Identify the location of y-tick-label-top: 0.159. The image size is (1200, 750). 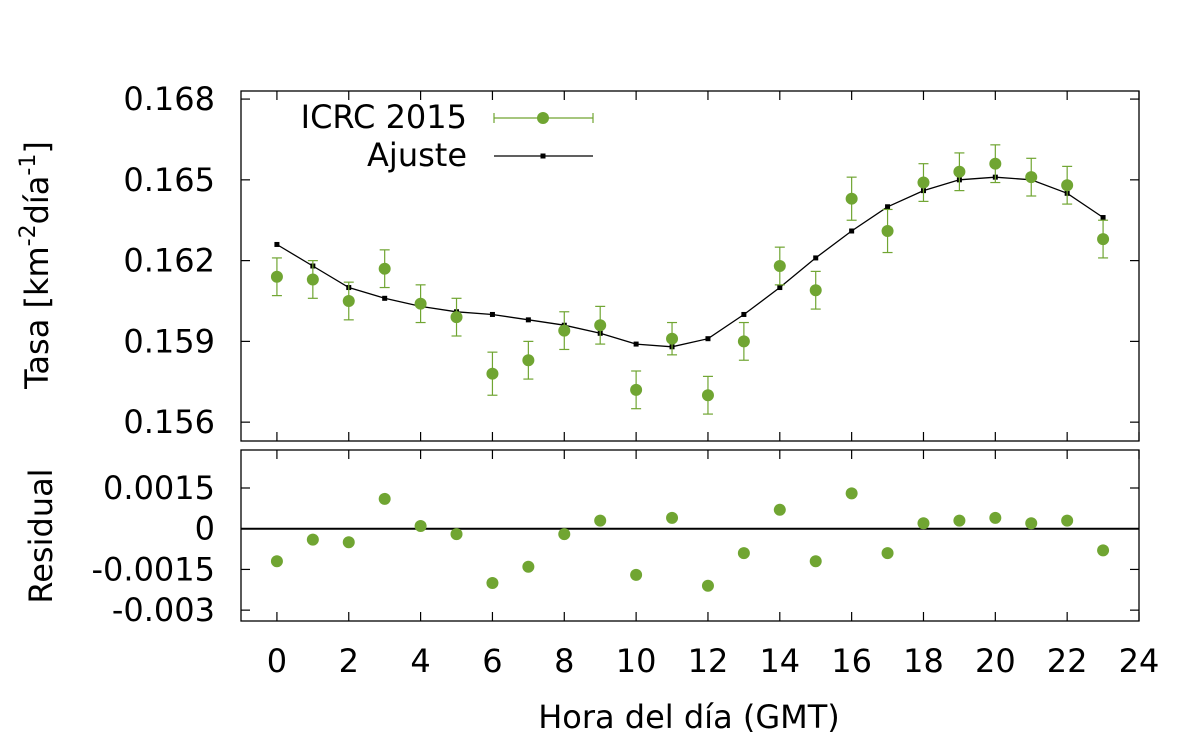
(169, 341).